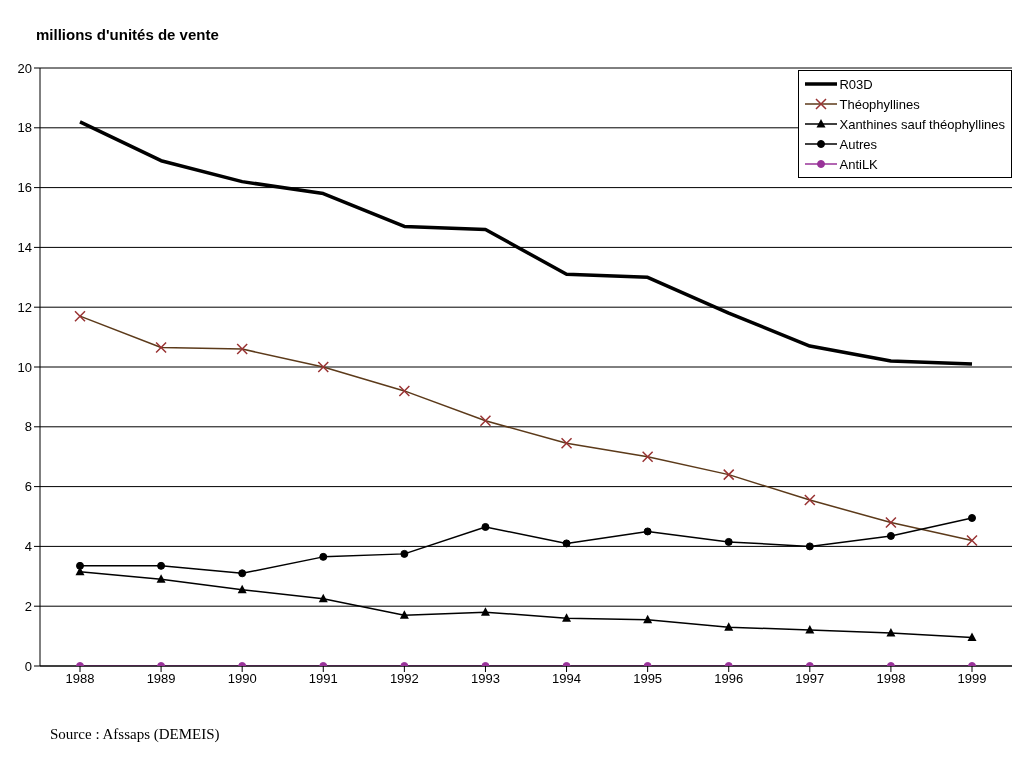 Image resolution: width=1020 pixels, height=770 pixels. I want to click on legend-label: Théophyllines, so click(879, 104).